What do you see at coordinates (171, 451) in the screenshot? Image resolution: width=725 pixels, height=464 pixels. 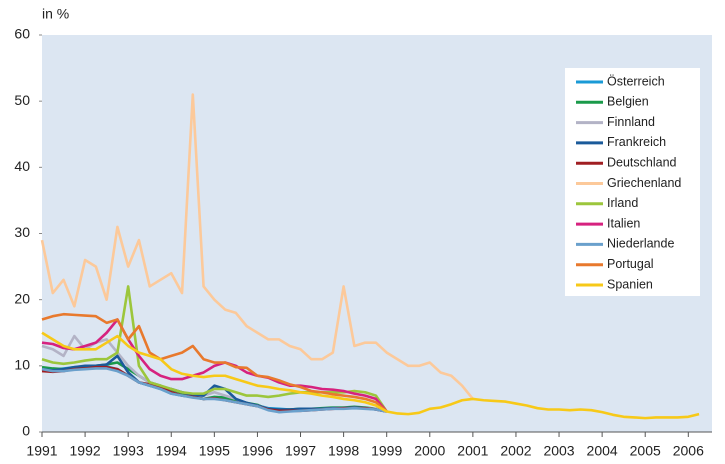 I see `x-tick-label: 1994` at bounding box center [171, 451].